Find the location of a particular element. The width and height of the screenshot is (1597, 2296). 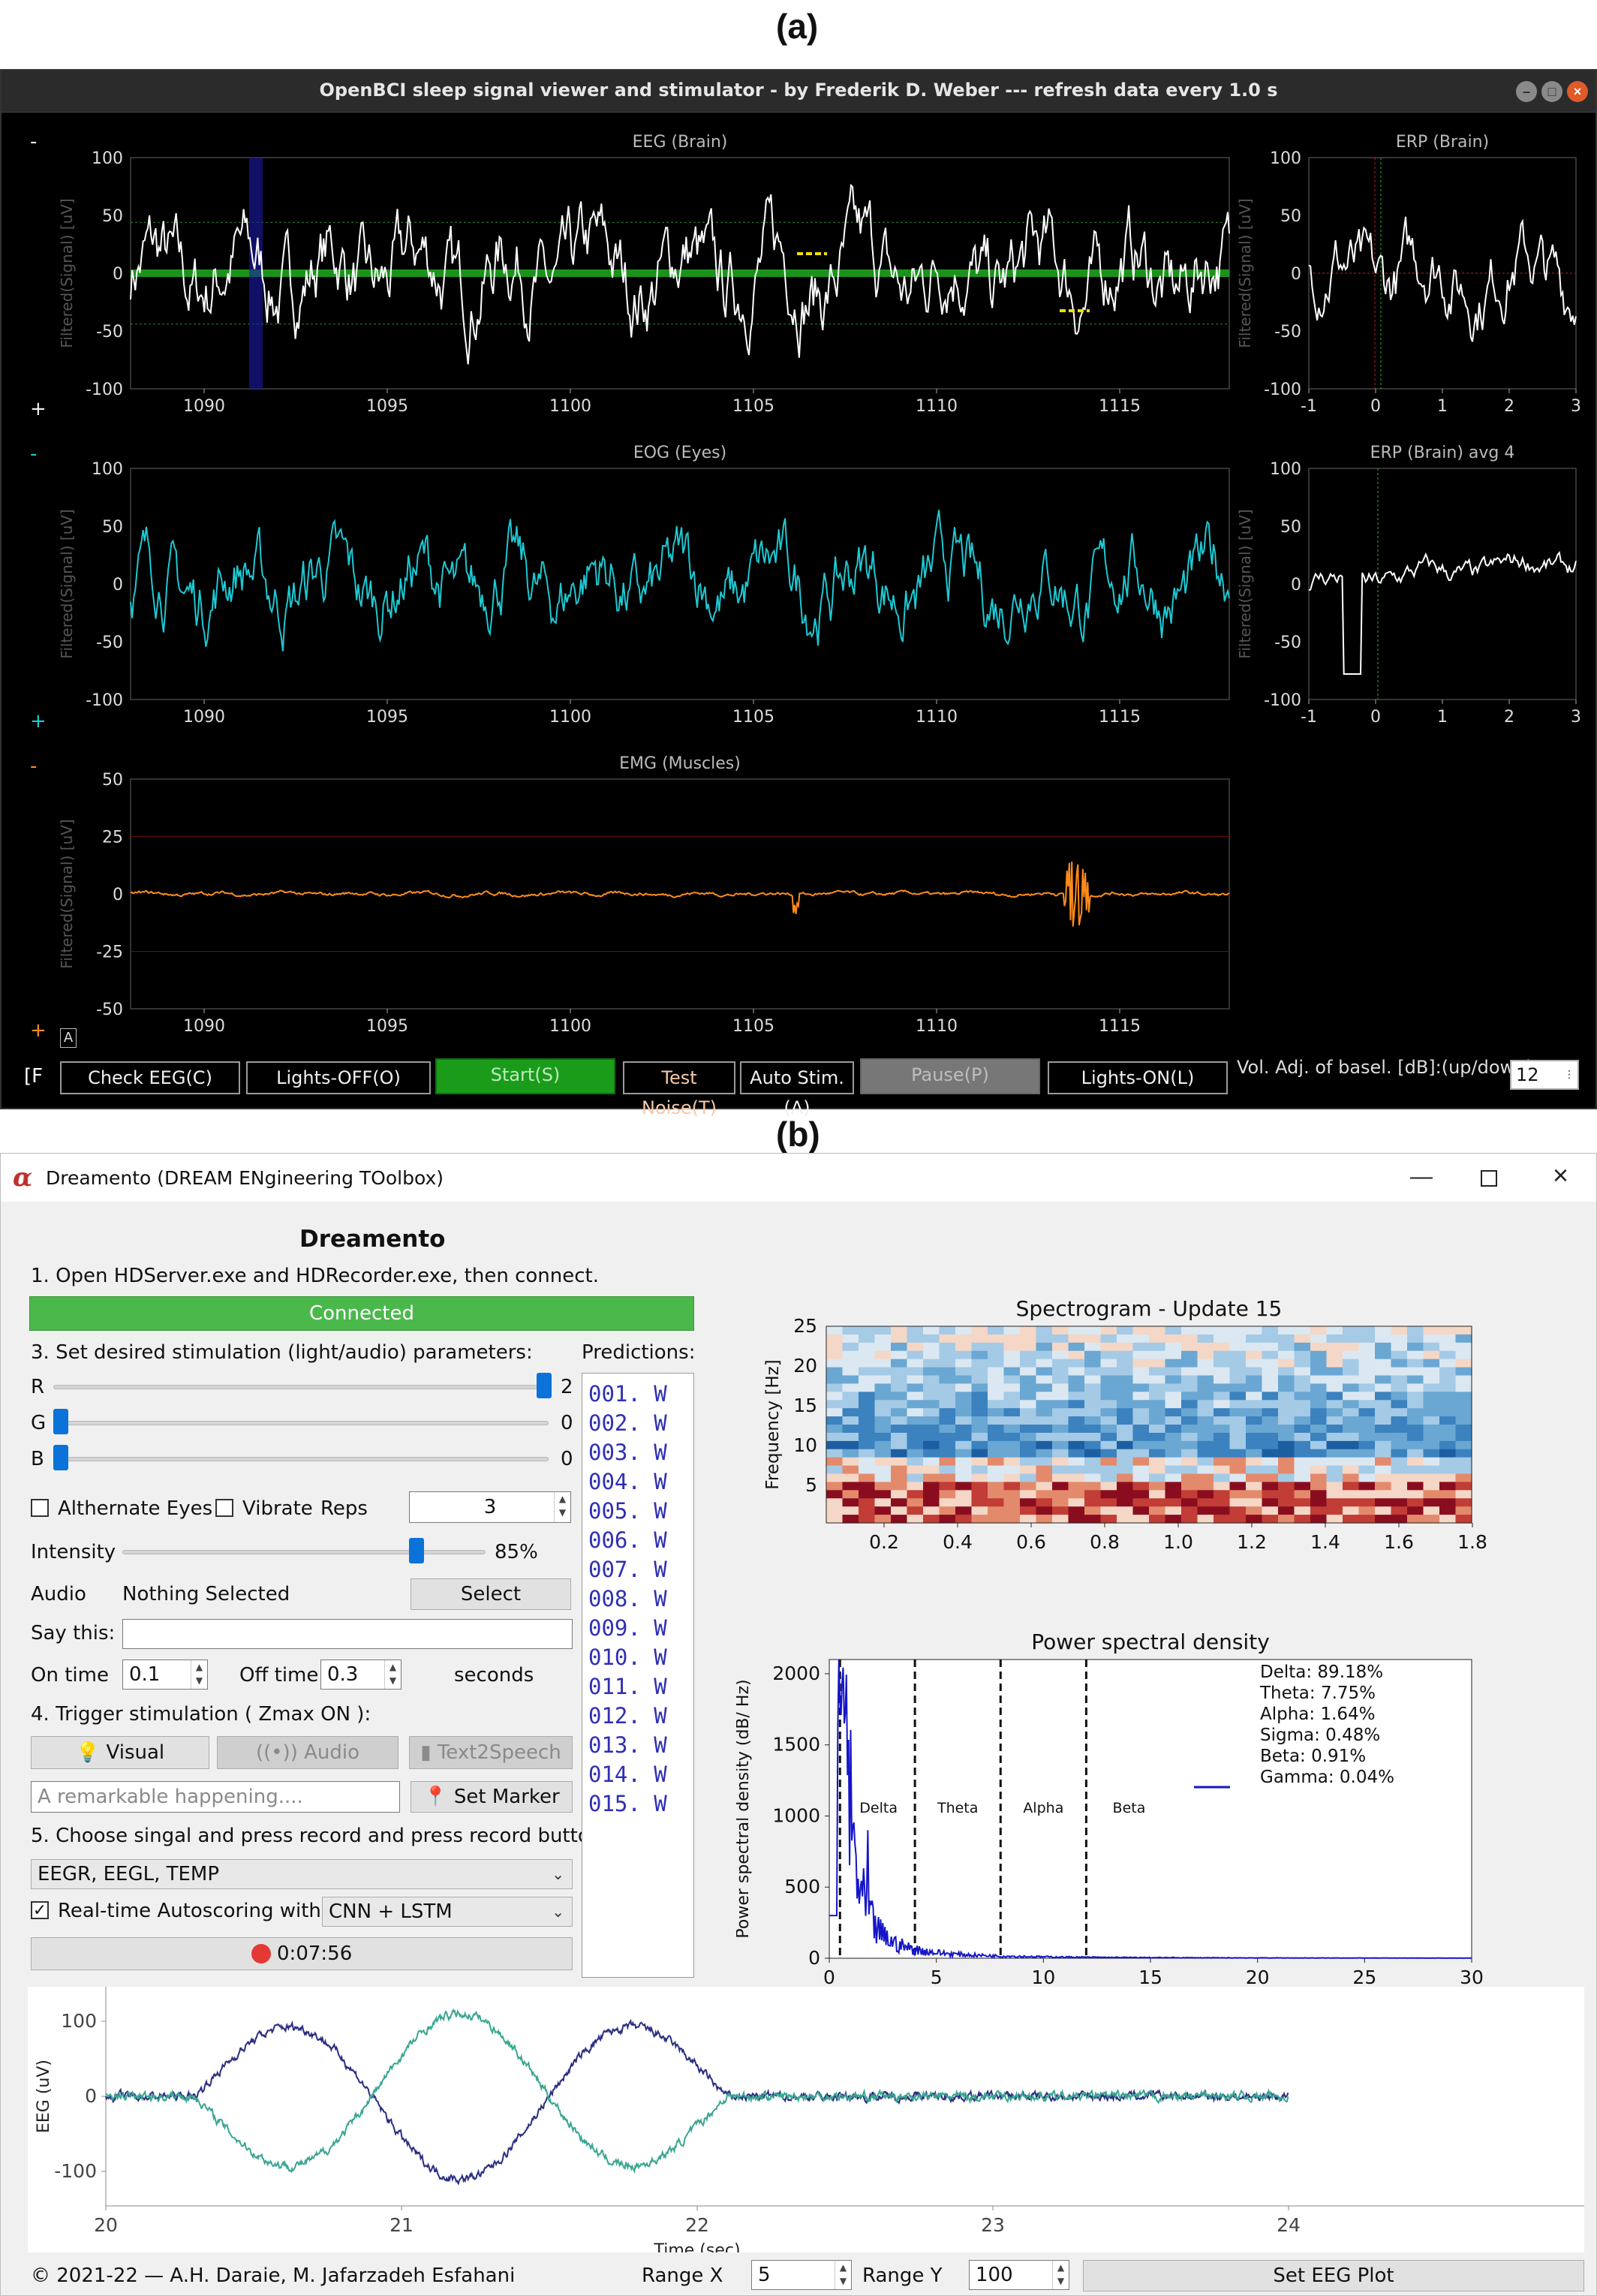

autoscoring-checkbox: ✓ is located at coordinates (40, 1910).